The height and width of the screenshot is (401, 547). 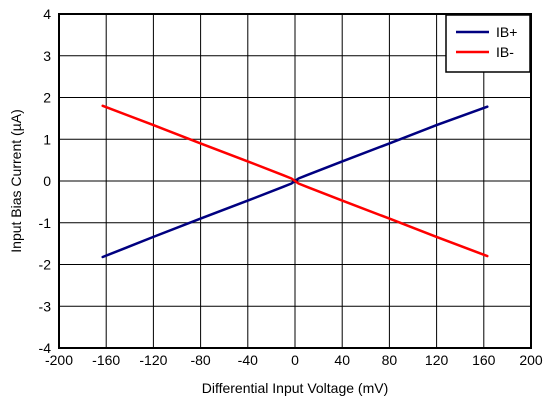 What do you see at coordinates (505, 52) in the screenshot?
I see `legend-label: IB-` at bounding box center [505, 52].